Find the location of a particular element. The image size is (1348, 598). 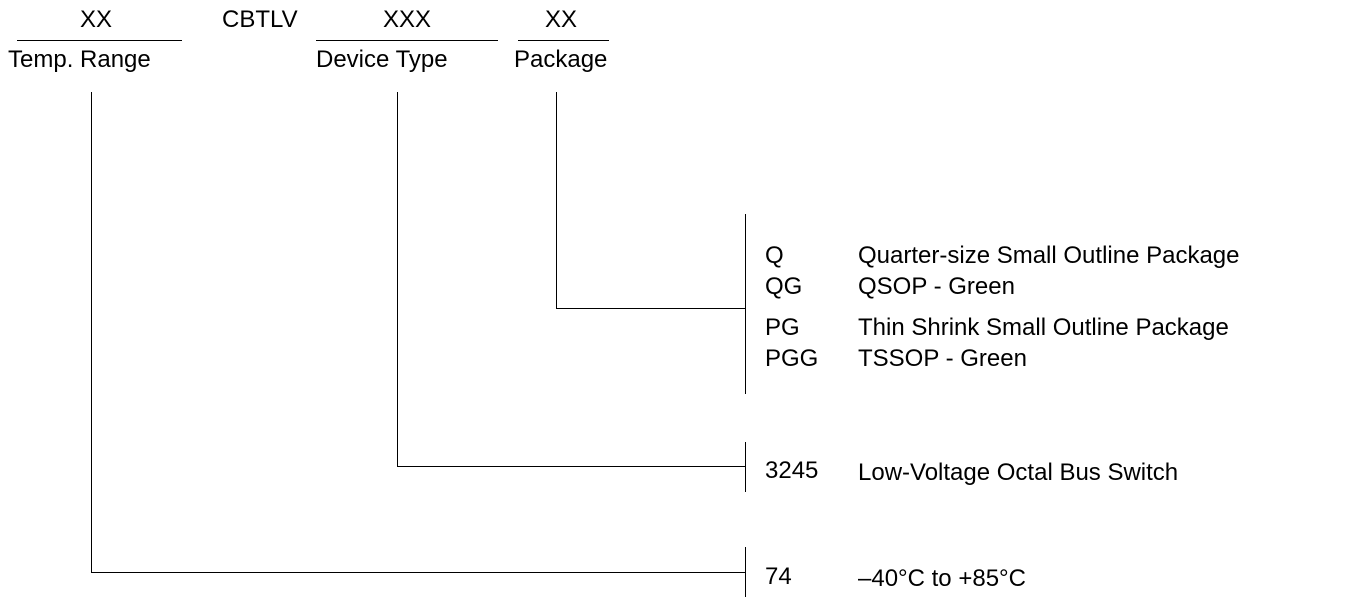

package-option-description: Thin Shrink Small Outline Package is located at coordinates (1043, 327).